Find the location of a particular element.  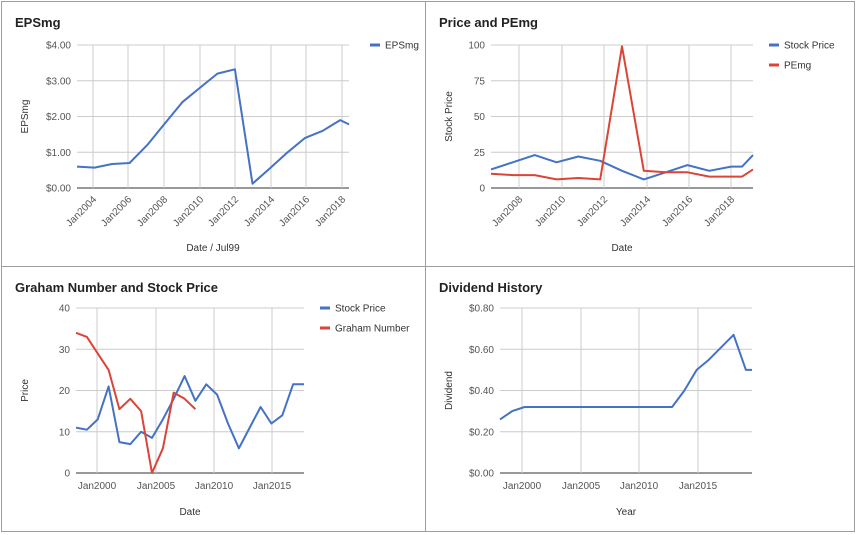

y-tick-label: 30 is located at coordinates (65, 350).